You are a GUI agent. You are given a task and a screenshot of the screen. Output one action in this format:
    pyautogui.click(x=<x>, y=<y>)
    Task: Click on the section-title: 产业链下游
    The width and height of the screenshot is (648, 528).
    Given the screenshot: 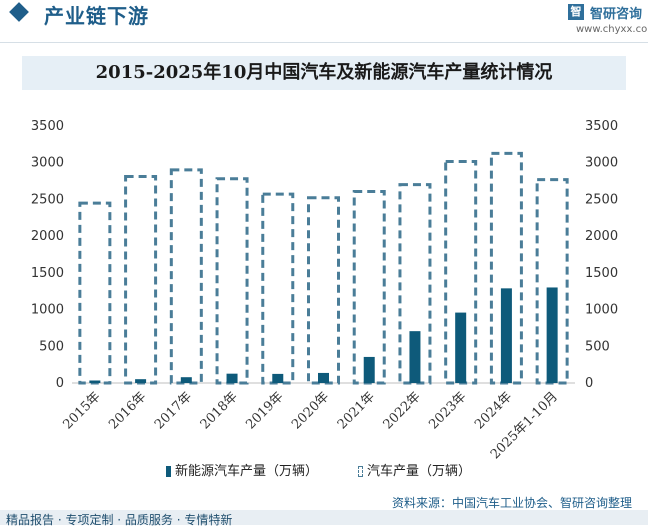 What is the action you would take?
    pyautogui.click(x=96, y=16)
    